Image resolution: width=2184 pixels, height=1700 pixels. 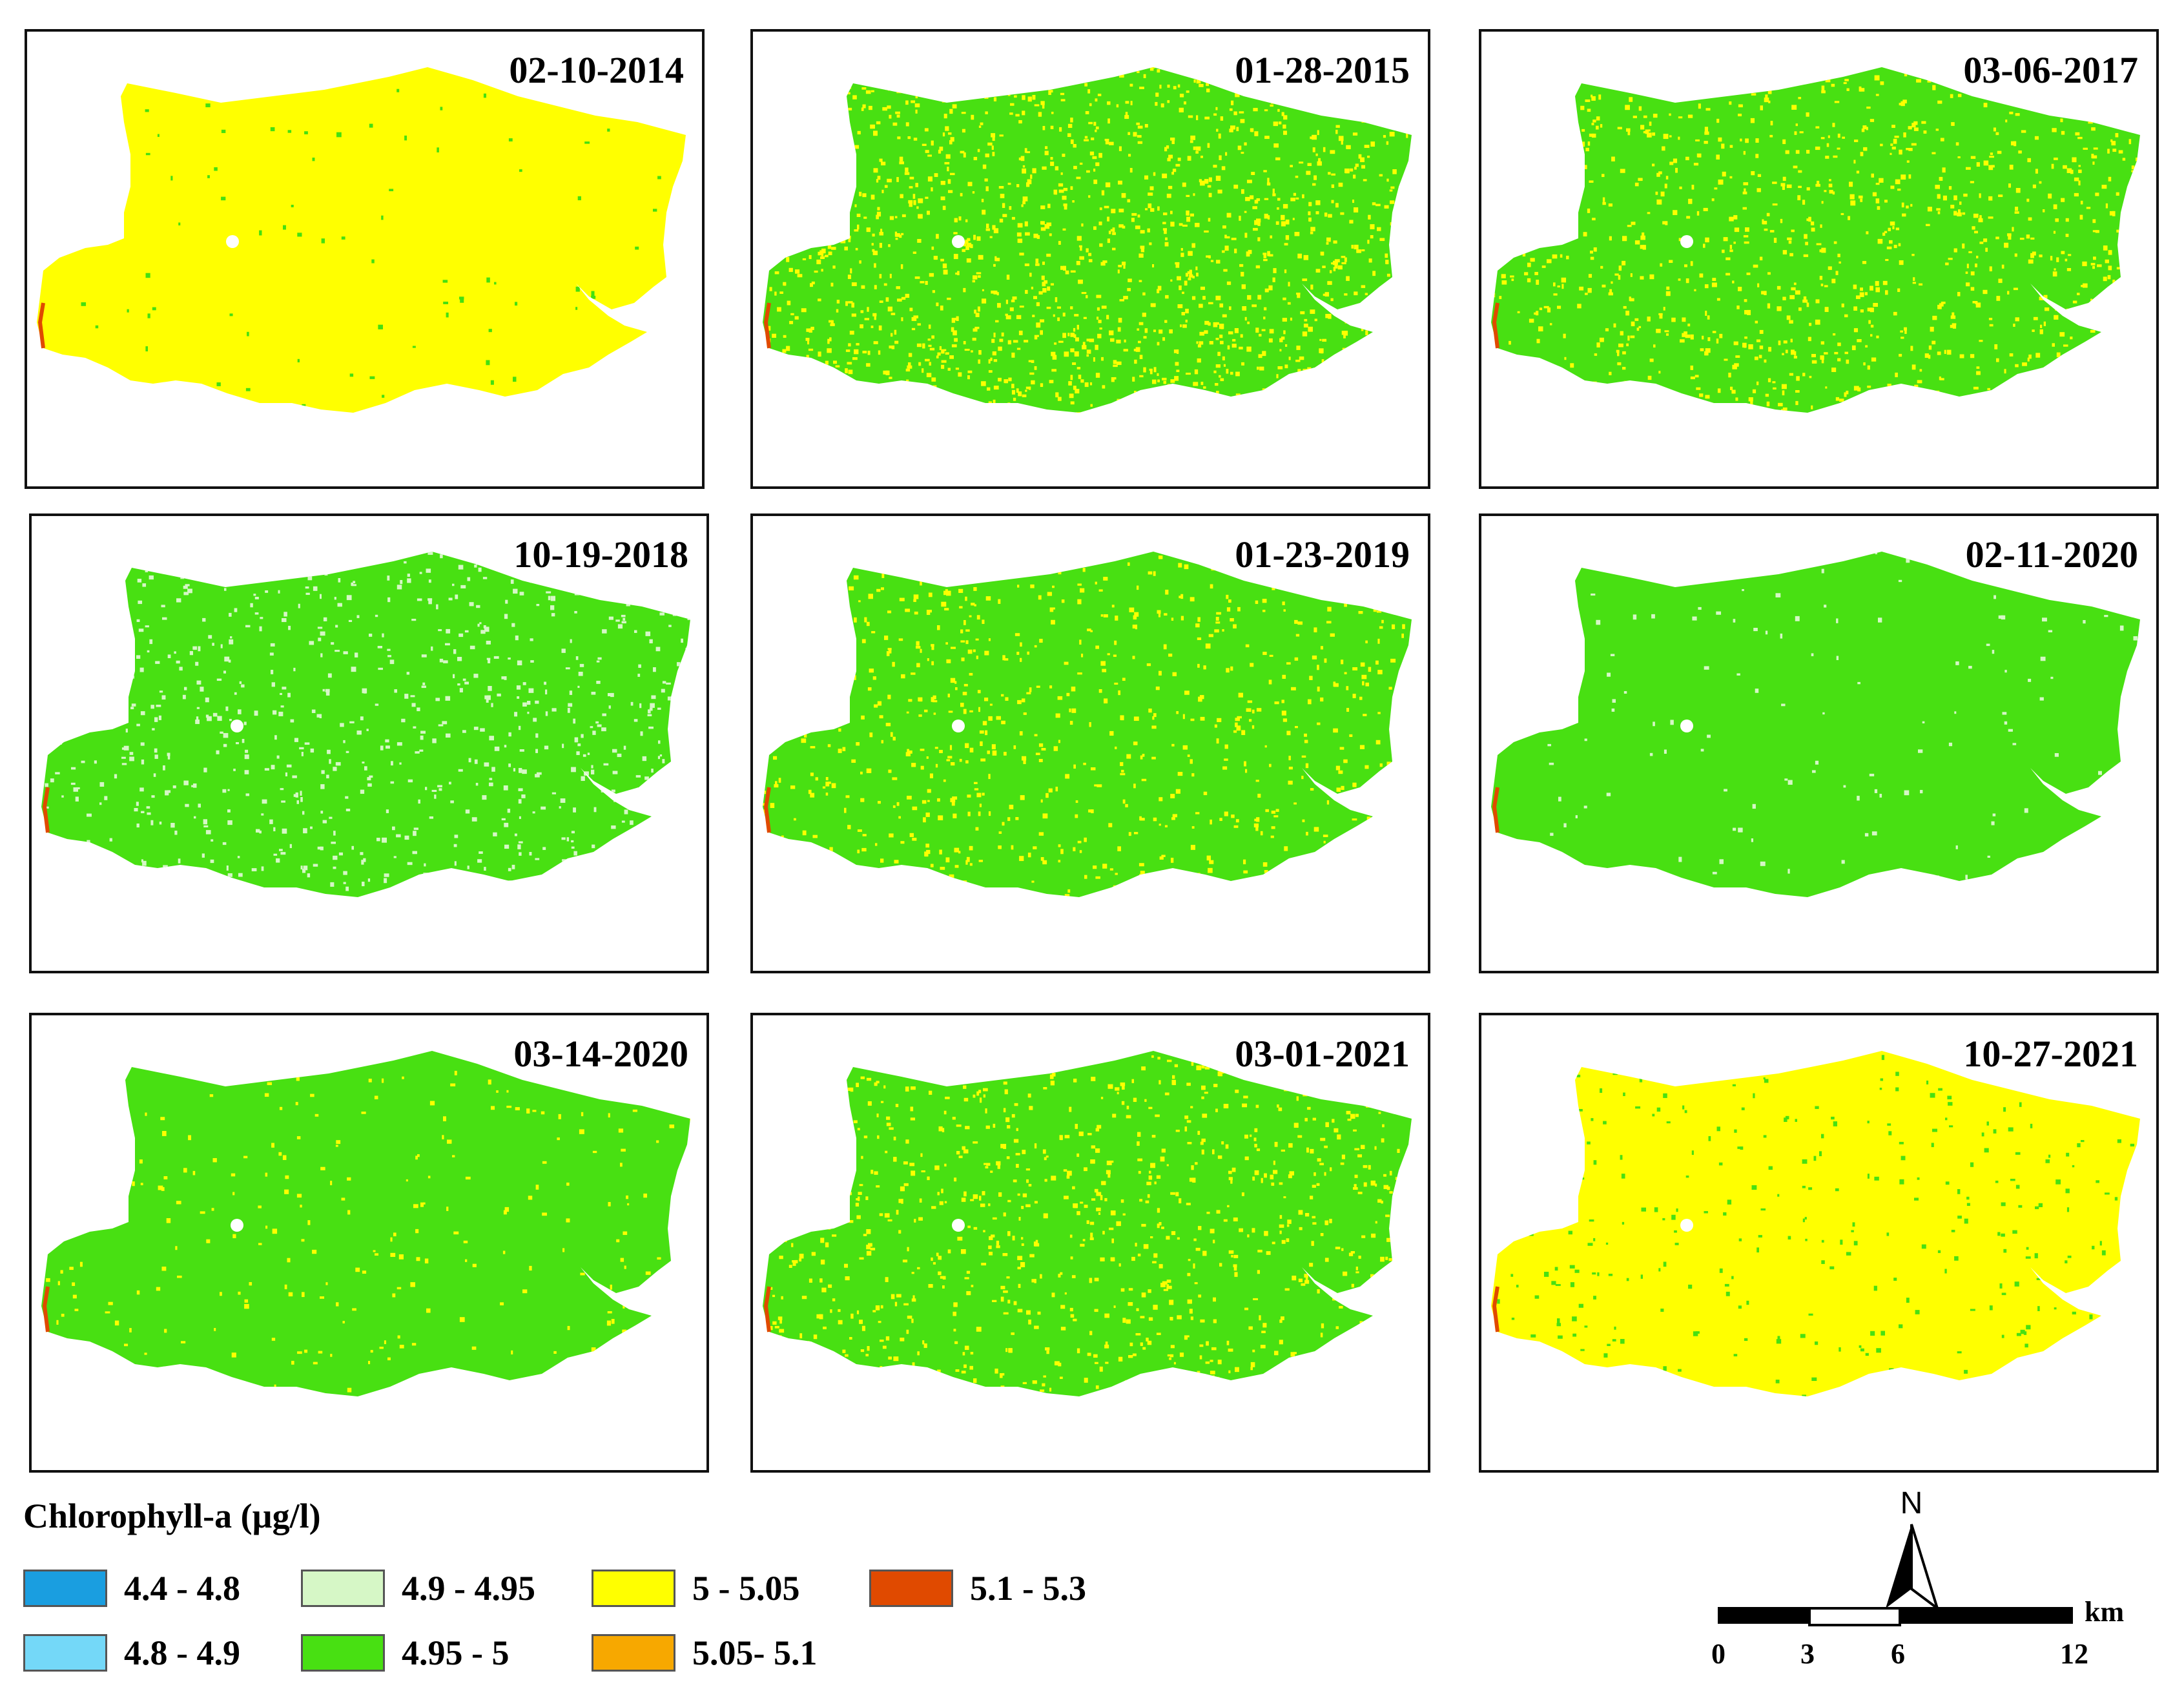 I want to click on scale-tick-label: 3, so click(x=1807, y=1654).